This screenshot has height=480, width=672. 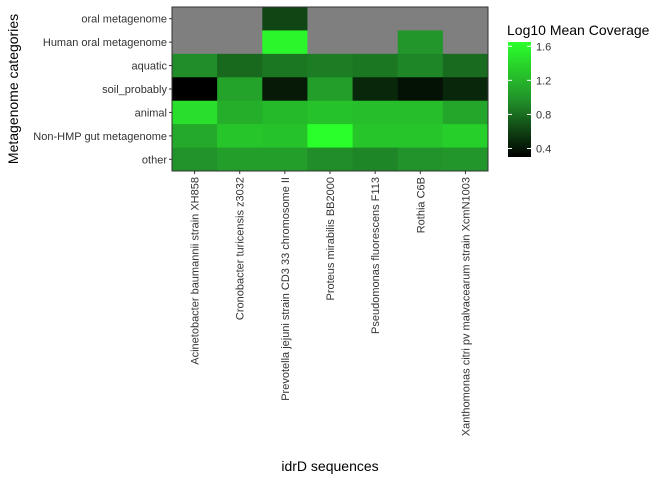 I want to click on color-legend: Log10 Mean Coverage 0.4 0.8 1.2 1.6, so click(x=578, y=89).